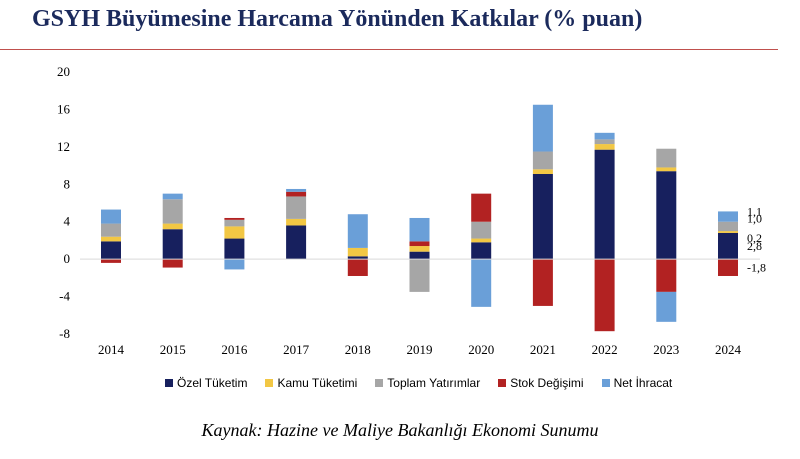  What do you see at coordinates (67, 183) in the screenshot?
I see `y-tick-label: 8` at bounding box center [67, 183].